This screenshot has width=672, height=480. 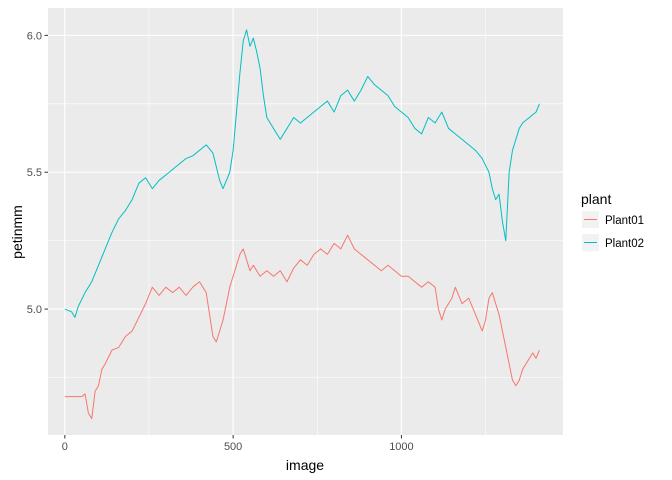 What do you see at coordinates (624, 244) in the screenshot?
I see `legend-label: Plant02` at bounding box center [624, 244].